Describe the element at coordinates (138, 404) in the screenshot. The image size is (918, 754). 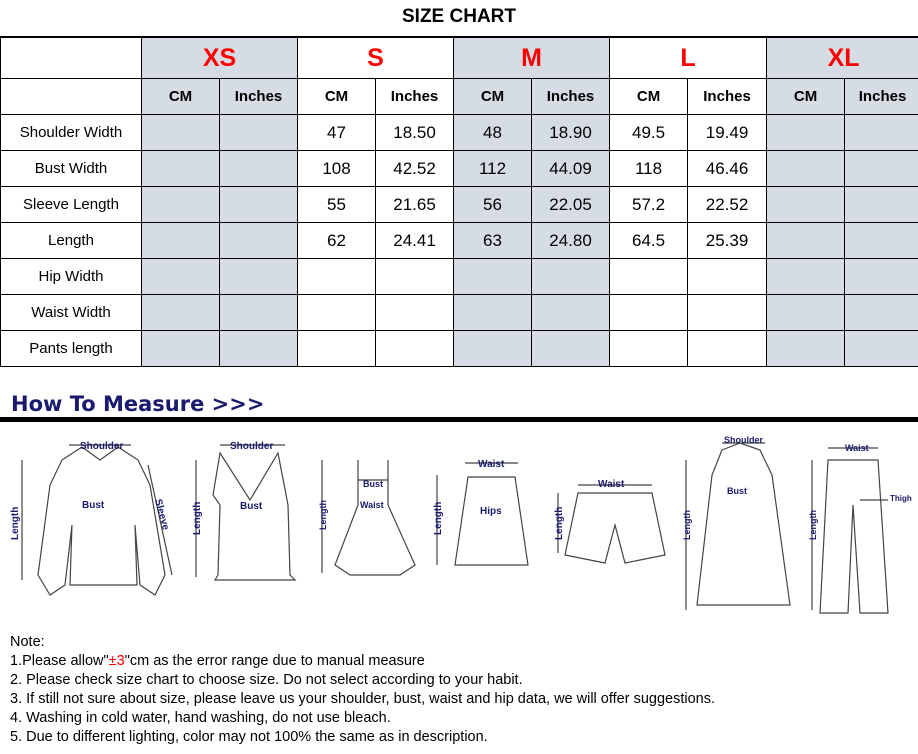
I see `how-to-measure-heading: How To Measure >>>` at that location.